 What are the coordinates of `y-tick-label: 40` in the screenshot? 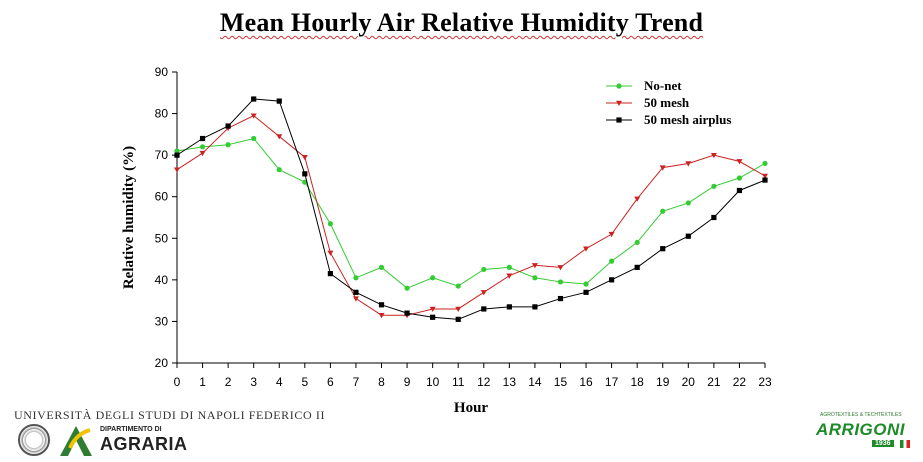 It's located at (162, 280).